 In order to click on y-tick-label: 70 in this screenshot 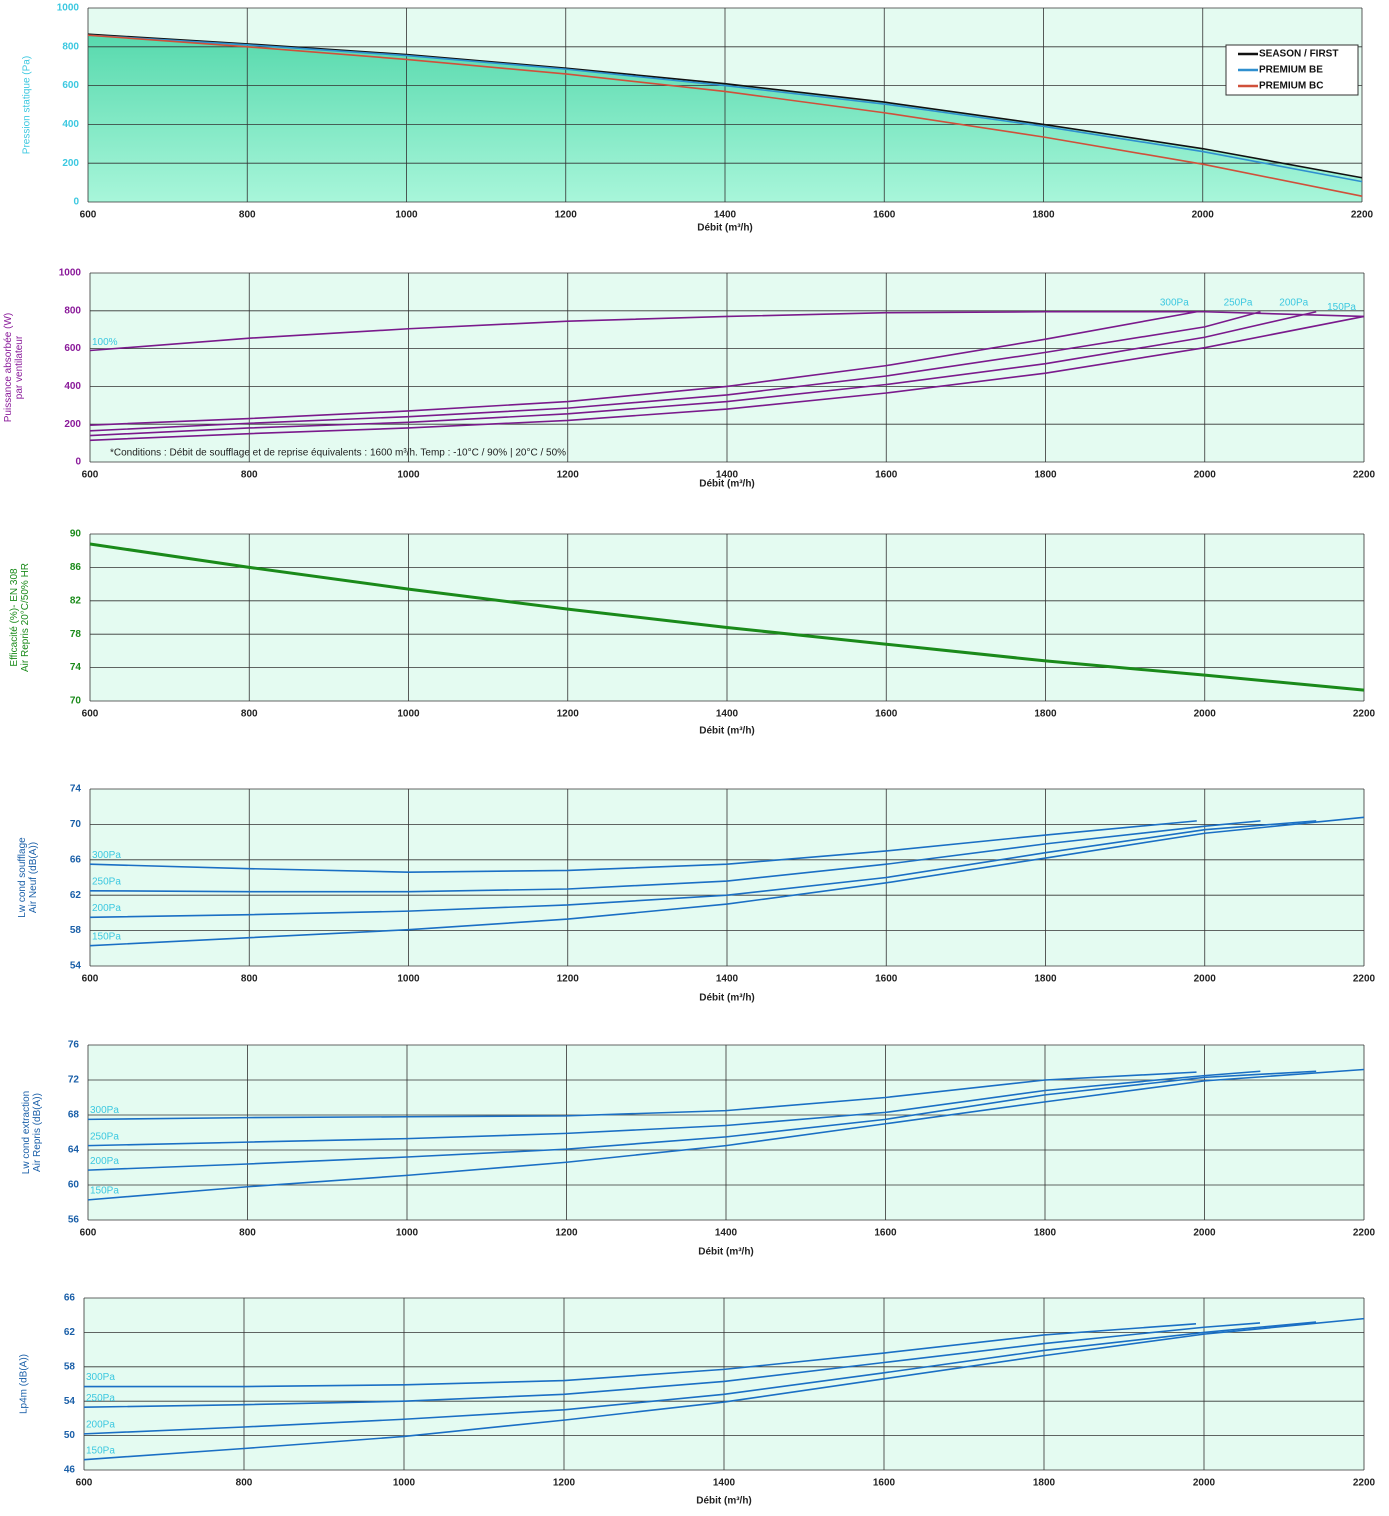, I will do `click(76, 824)`.